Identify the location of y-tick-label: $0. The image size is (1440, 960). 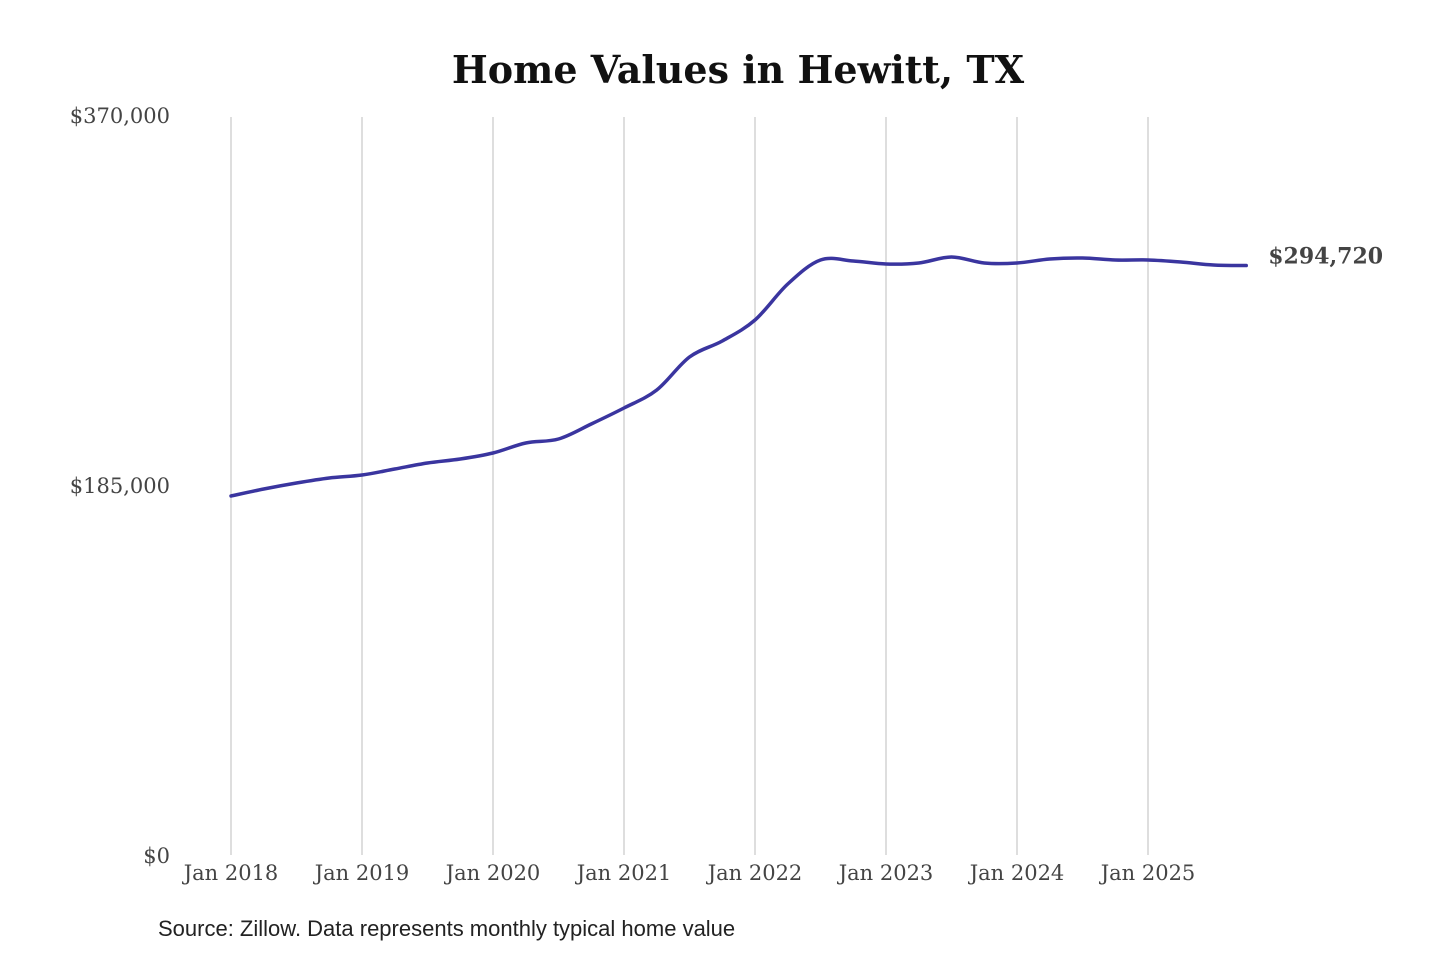
(156, 856).